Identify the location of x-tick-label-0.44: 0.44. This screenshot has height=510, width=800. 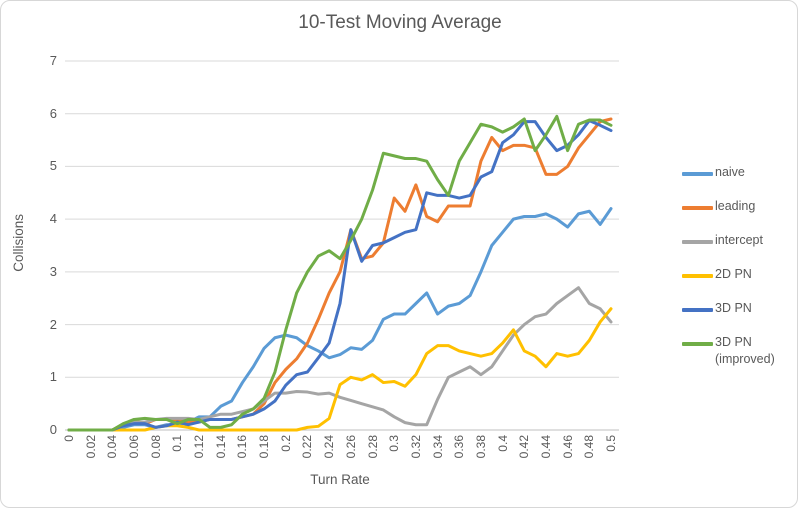
(545, 447).